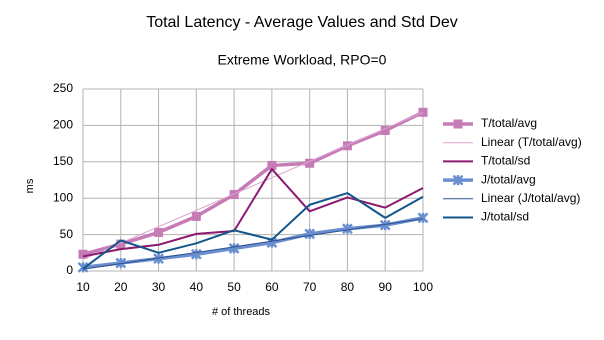 This screenshot has width=604, height=340. I want to click on x-tick-label: 70, so click(310, 287).